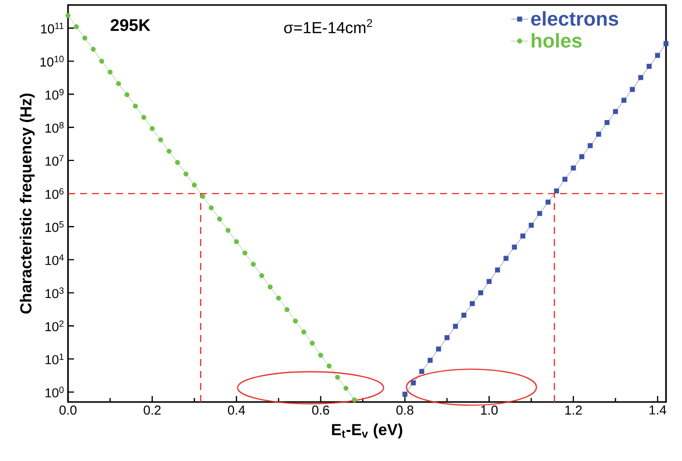 This screenshot has width=682, height=461. What do you see at coordinates (55, 359) in the screenshot?
I see `y-tick-label: 10$^{1}$` at bounding box center [55, 359].